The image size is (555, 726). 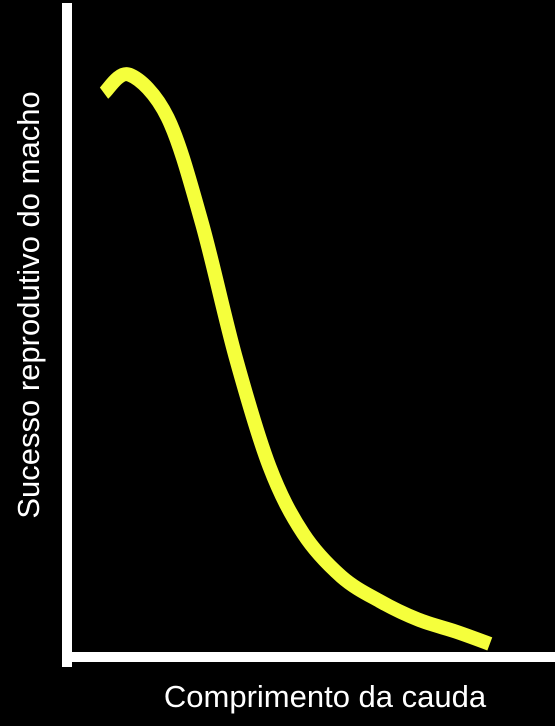 I want to click on y-axis-label: Sucesso reprodutivo do macho, so click(x=28, y=304).